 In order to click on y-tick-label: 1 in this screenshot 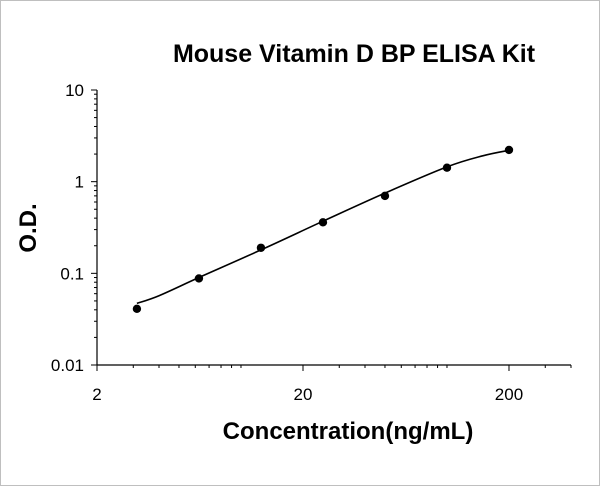, I will do `click(79, 182)`.